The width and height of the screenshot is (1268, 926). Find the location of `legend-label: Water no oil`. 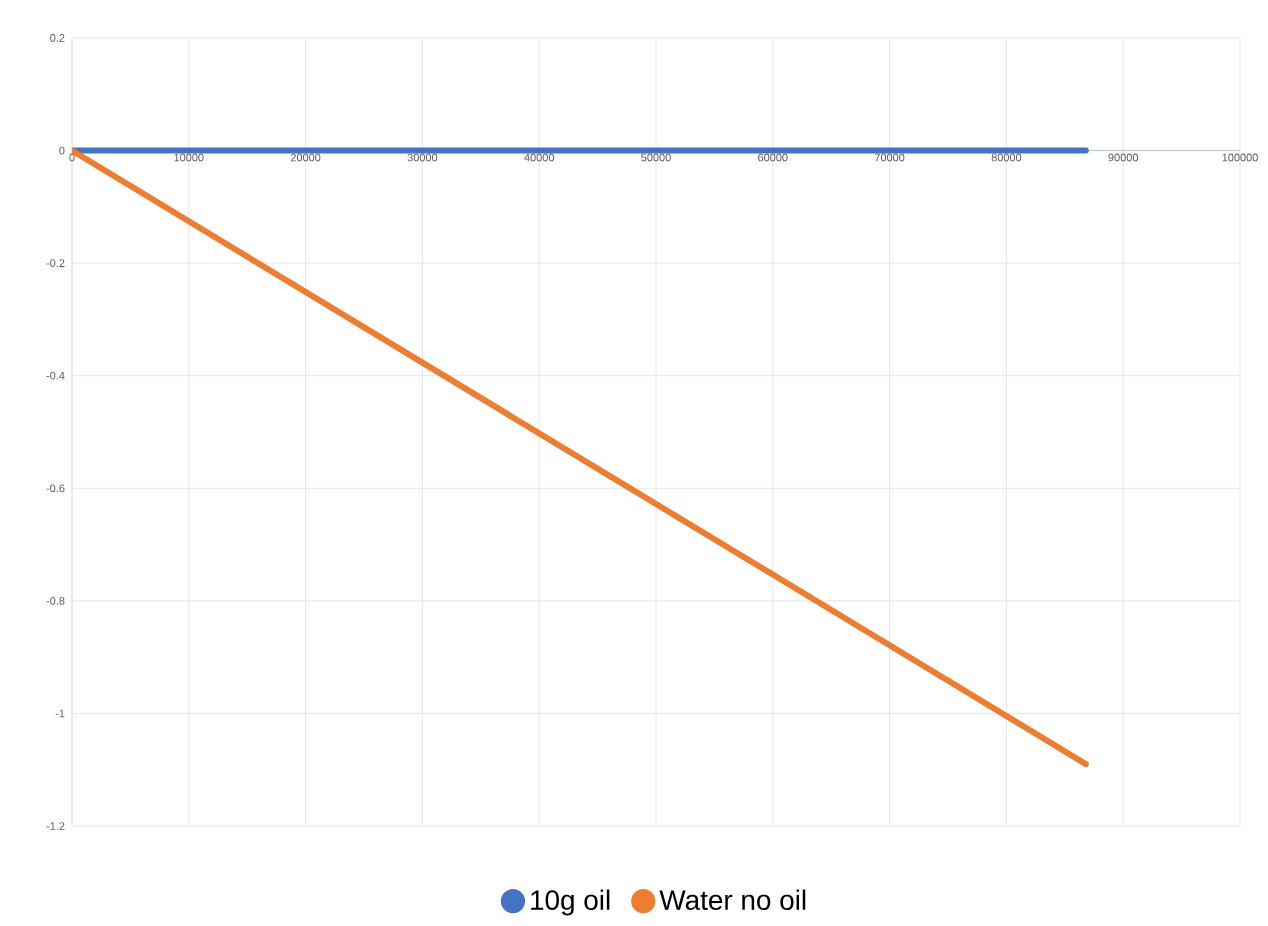

legend-label: Water no oil is located at coordinates (732, 900).